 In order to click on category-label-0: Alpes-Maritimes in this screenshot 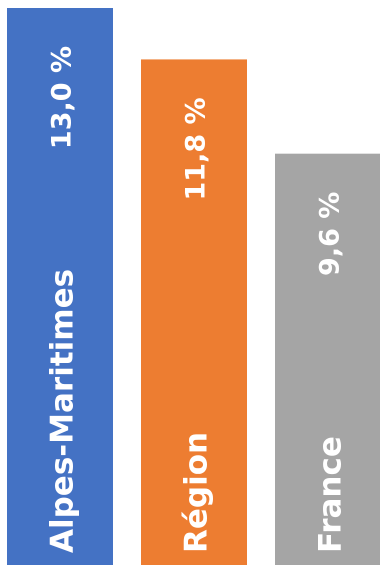, I will do `click(63, 411)`.